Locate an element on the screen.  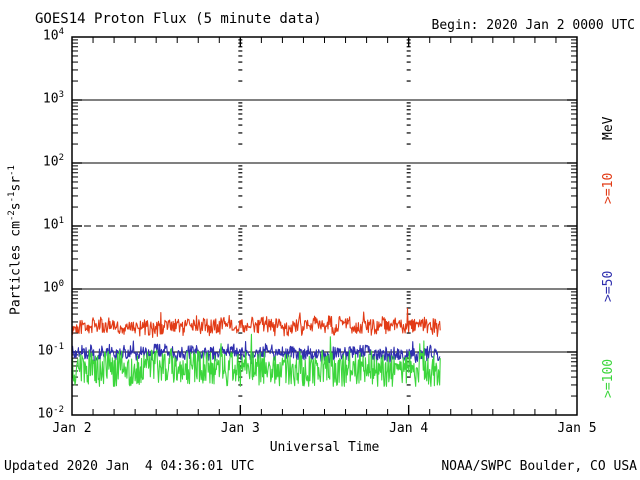
y-tick-label: 10⁰ is located at coordinates (53, 287).